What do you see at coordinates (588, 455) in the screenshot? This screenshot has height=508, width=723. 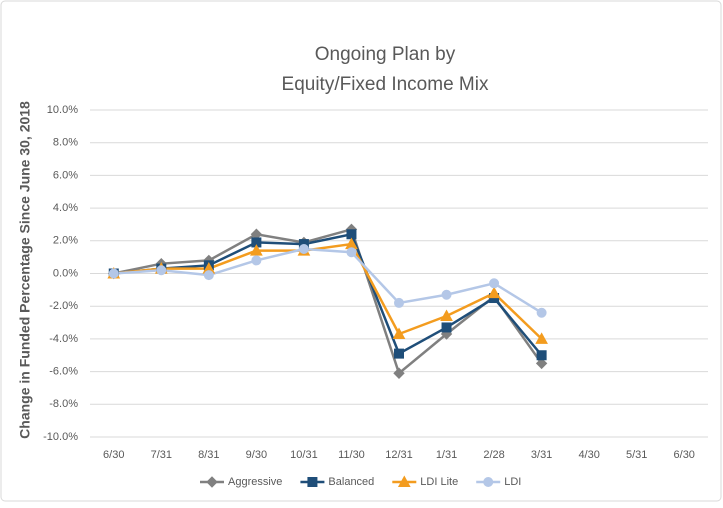 I see `x-tick-label: 4/30` at bounding box center [588, 455].